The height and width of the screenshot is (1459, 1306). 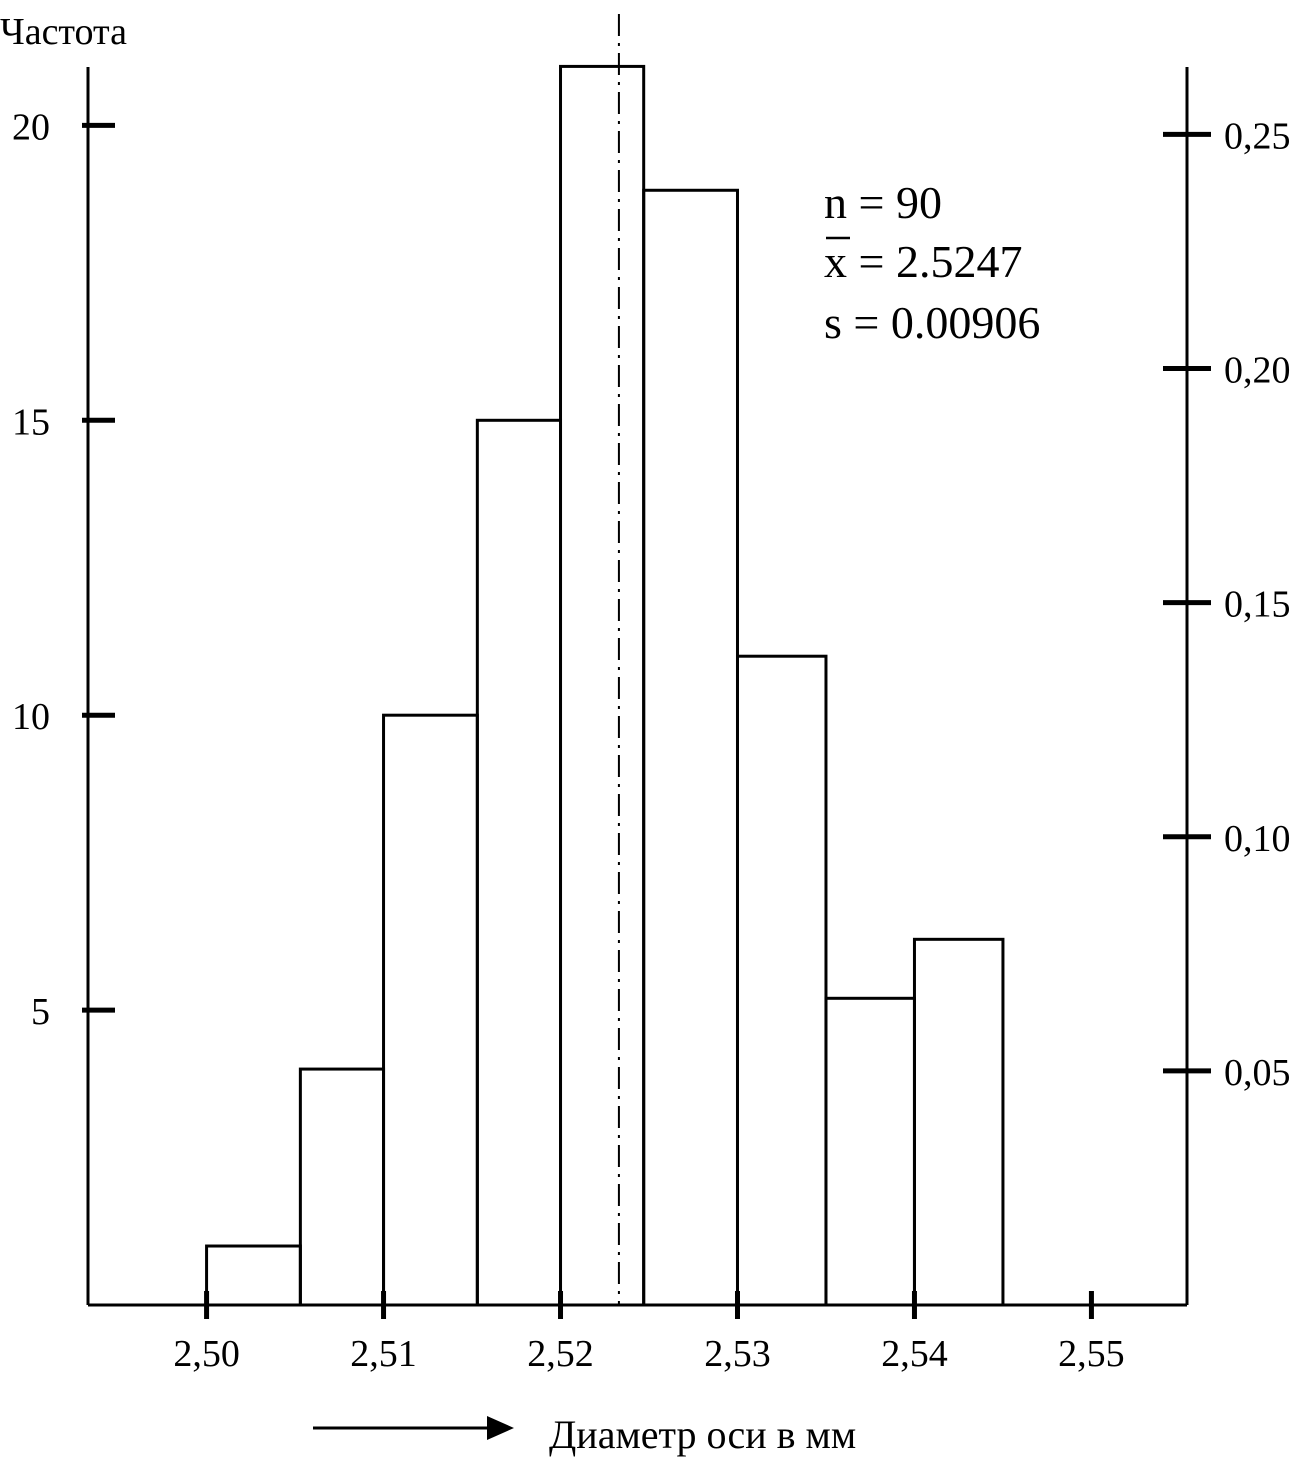 What do you see at coordinates (31, 717) in the screenshot?
I see `y-tick-label: 10` at bounding box center [31, 717].